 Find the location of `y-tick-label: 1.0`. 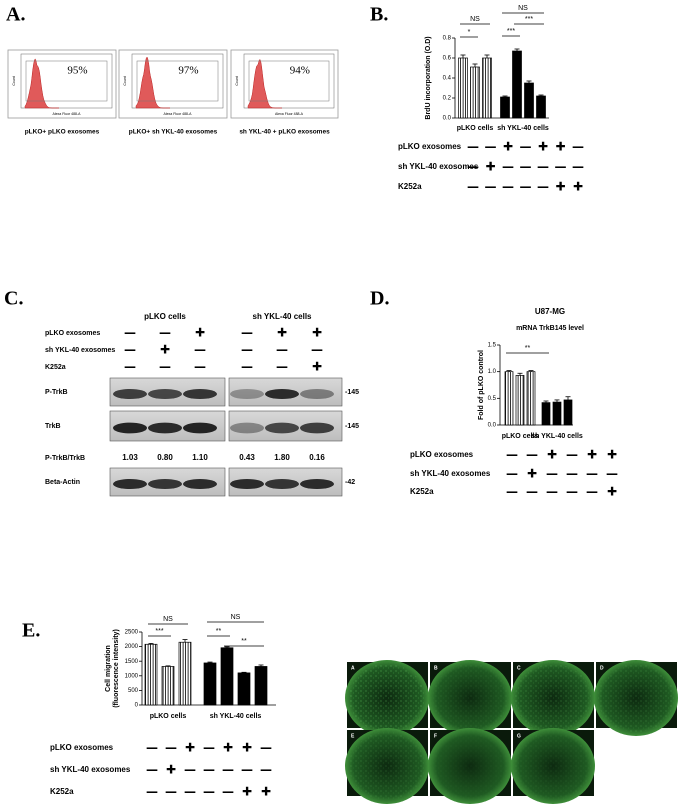

y-tick-label: 1.0 is located at coordinates (492, 372).